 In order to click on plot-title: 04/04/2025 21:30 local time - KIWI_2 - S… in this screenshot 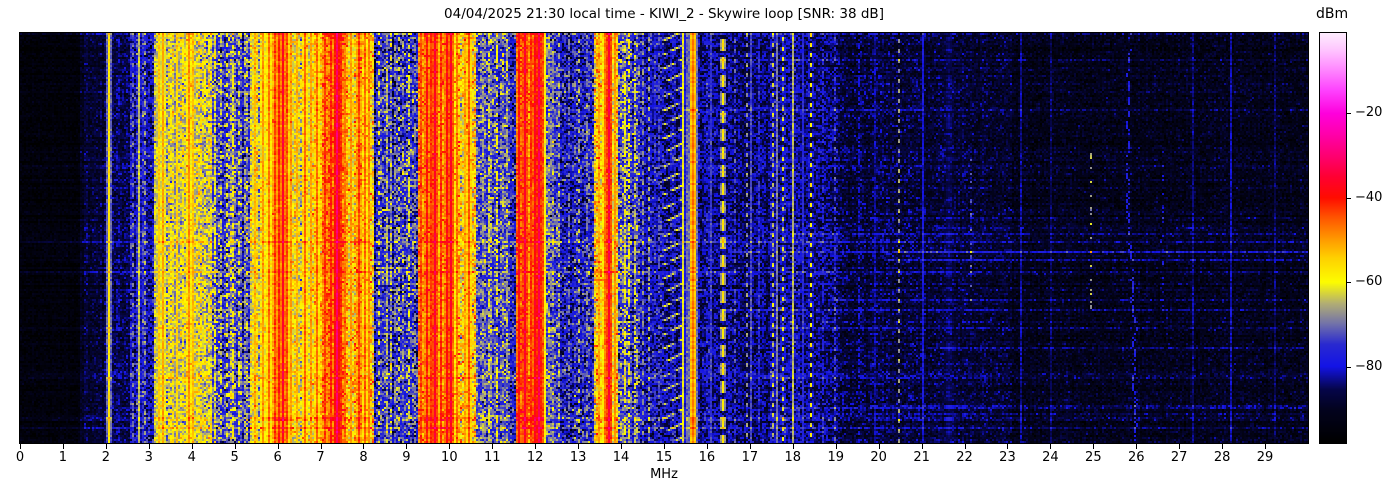, I will do `click(664, 14)`.